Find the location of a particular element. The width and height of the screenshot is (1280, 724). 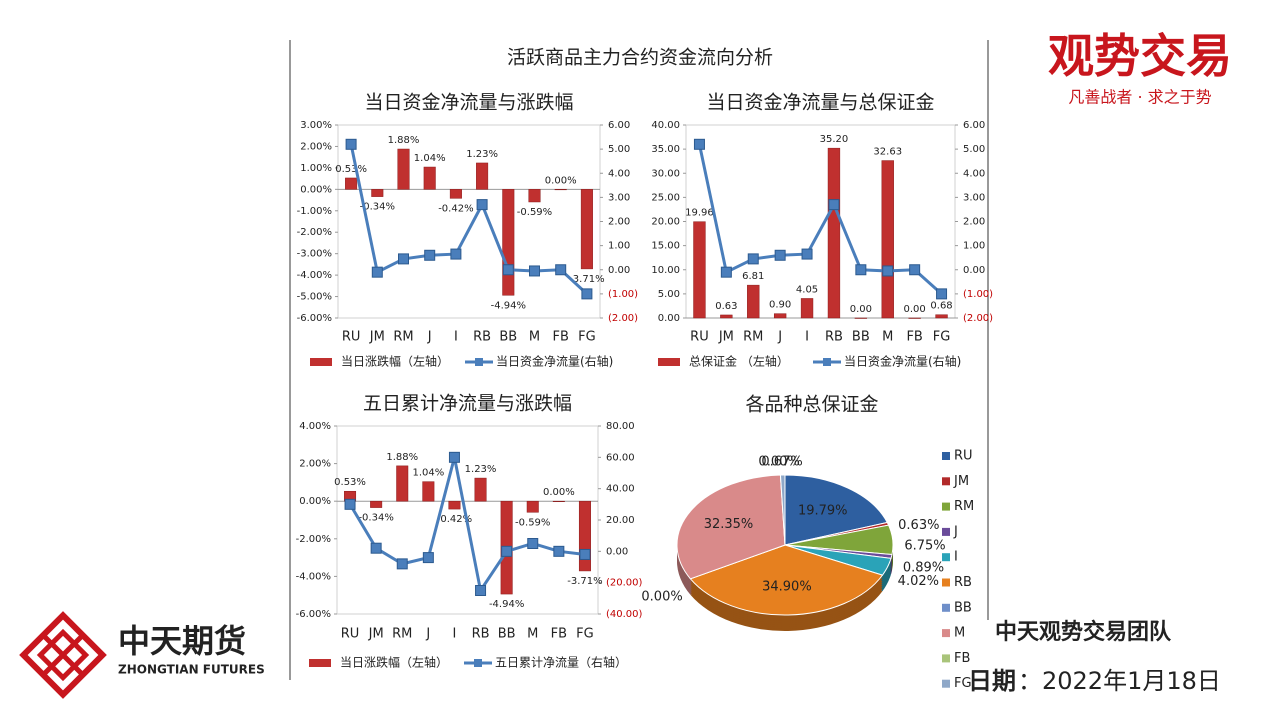

y-tick-label: 2.00% is located at coordinates (315, 464).